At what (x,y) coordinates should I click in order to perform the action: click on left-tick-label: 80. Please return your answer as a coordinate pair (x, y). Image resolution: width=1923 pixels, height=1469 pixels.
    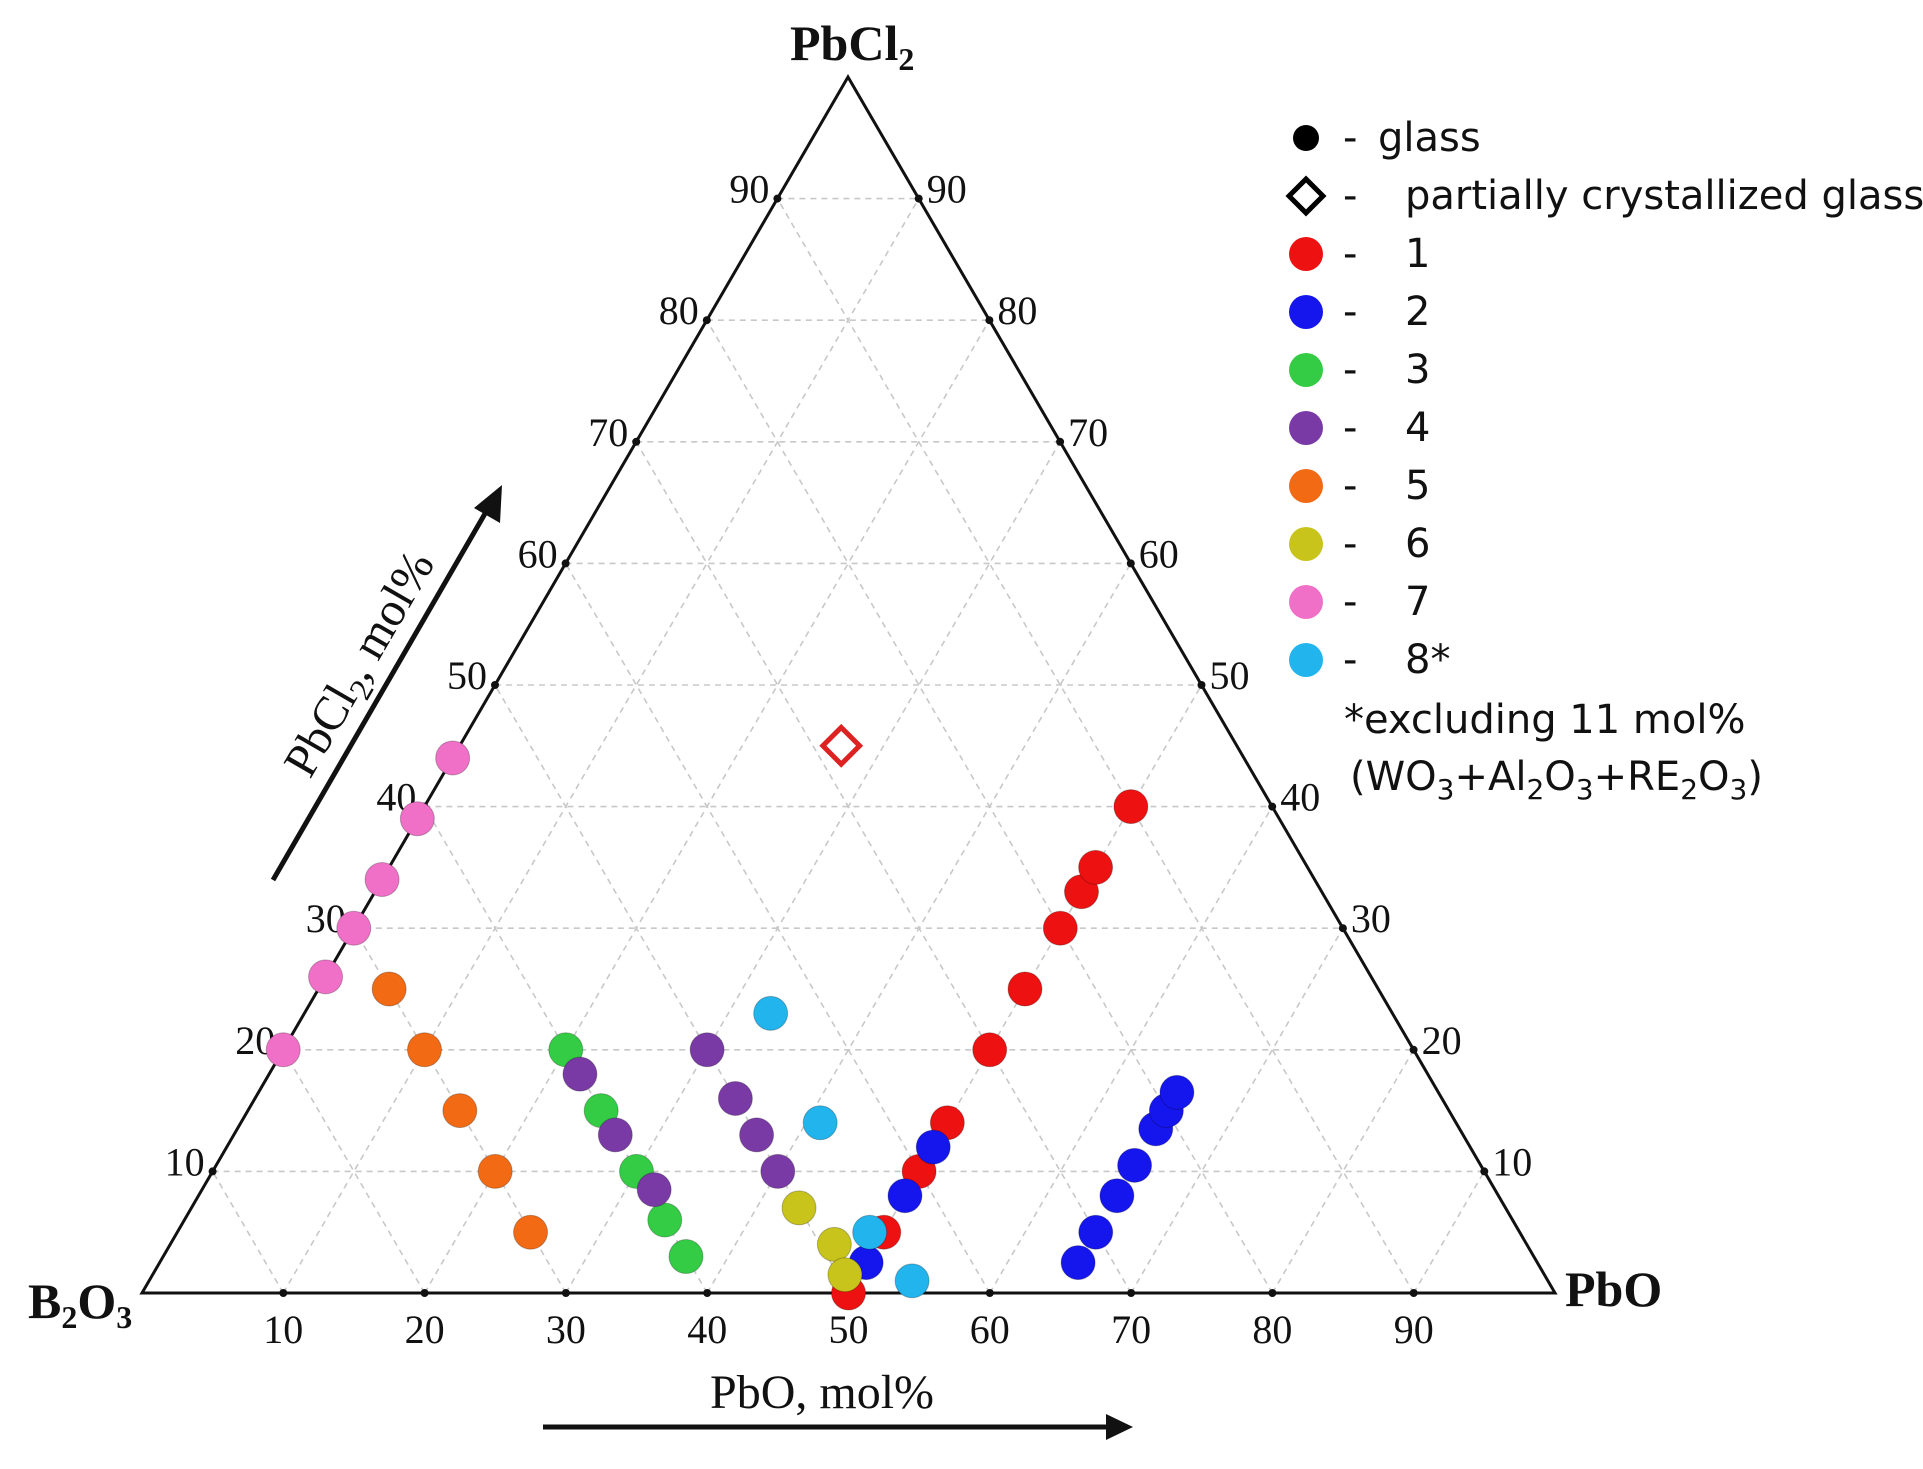
    Looking at the image, I should click on (679, 310).